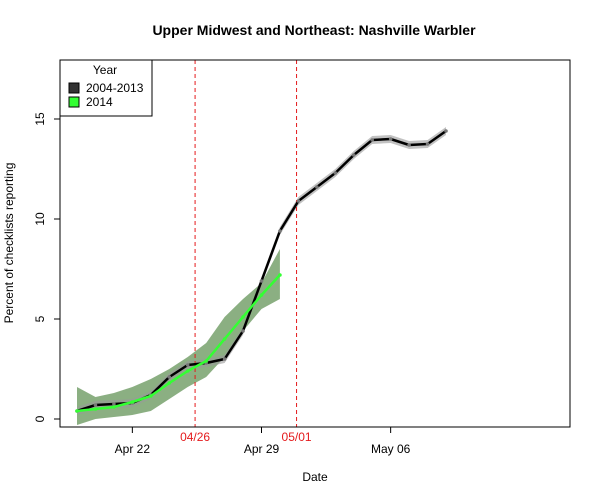 The image size is (600, 500). Describe the element at coordinates (178, 343) in the screenshot. I see `line-2014` at that location.